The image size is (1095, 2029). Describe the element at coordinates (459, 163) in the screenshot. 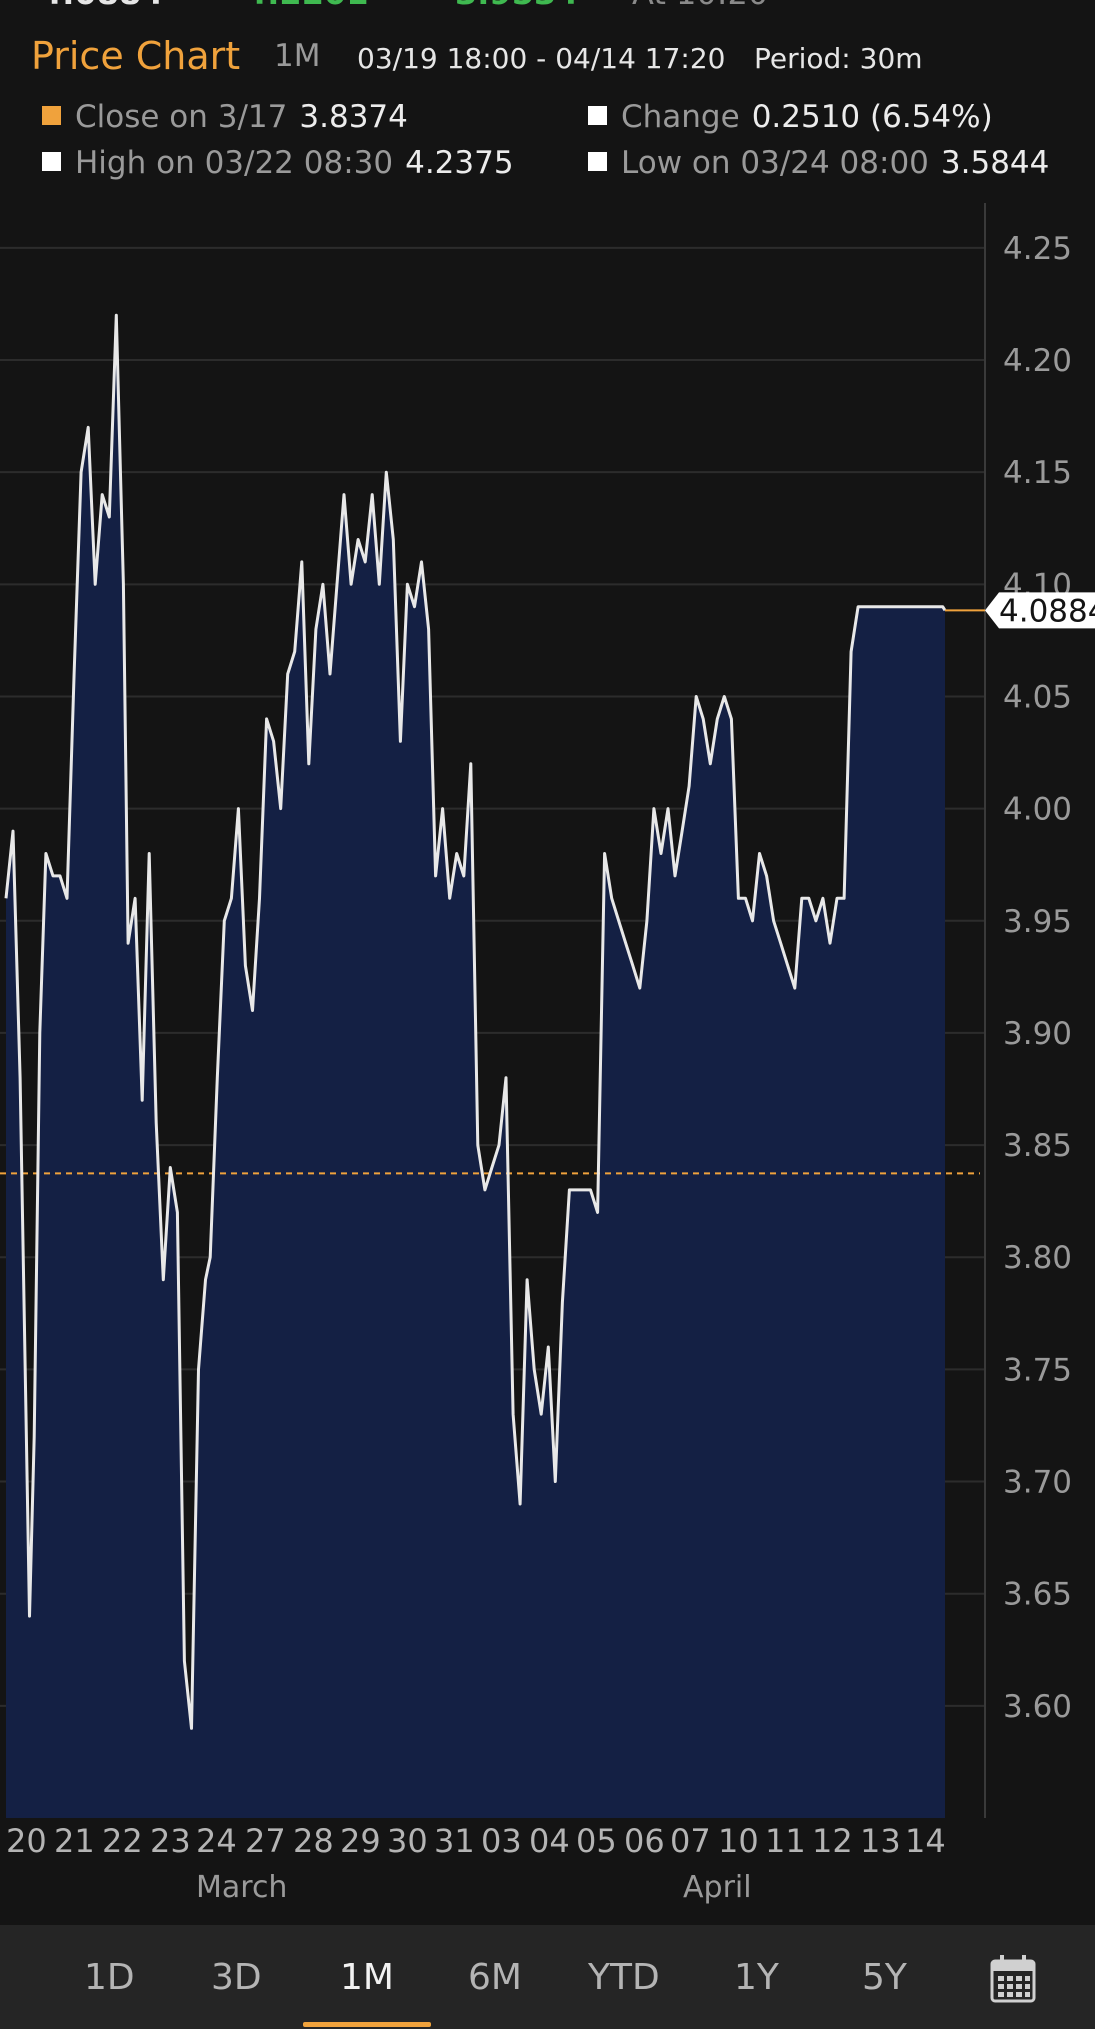

I see `high-value: 4.2375` at that location.